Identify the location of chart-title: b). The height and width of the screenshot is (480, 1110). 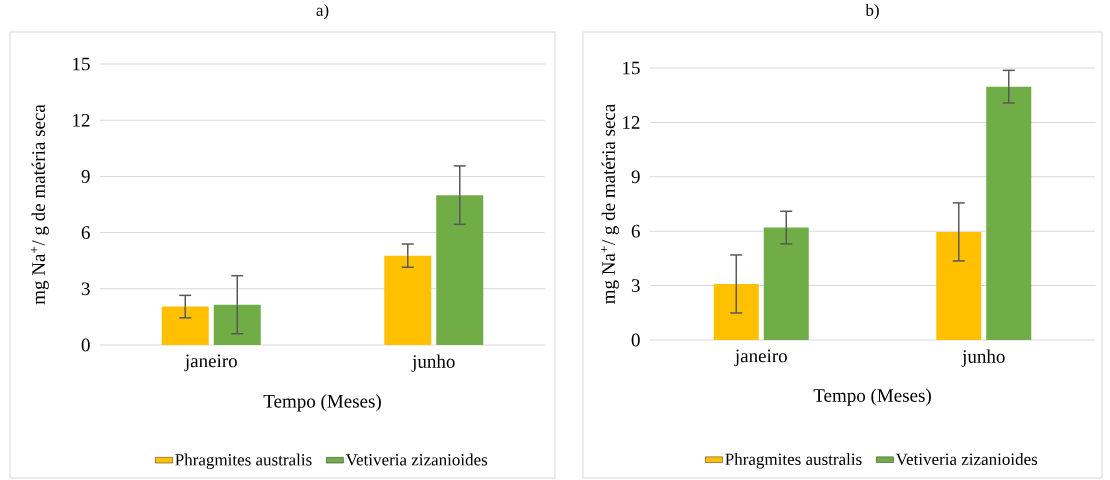
(872, 11).